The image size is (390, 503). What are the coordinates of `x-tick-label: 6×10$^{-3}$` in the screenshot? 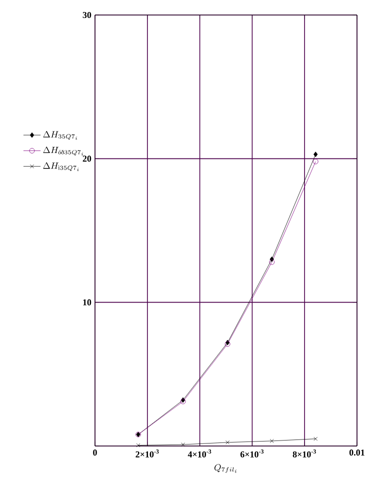 It's located at (252, 454).